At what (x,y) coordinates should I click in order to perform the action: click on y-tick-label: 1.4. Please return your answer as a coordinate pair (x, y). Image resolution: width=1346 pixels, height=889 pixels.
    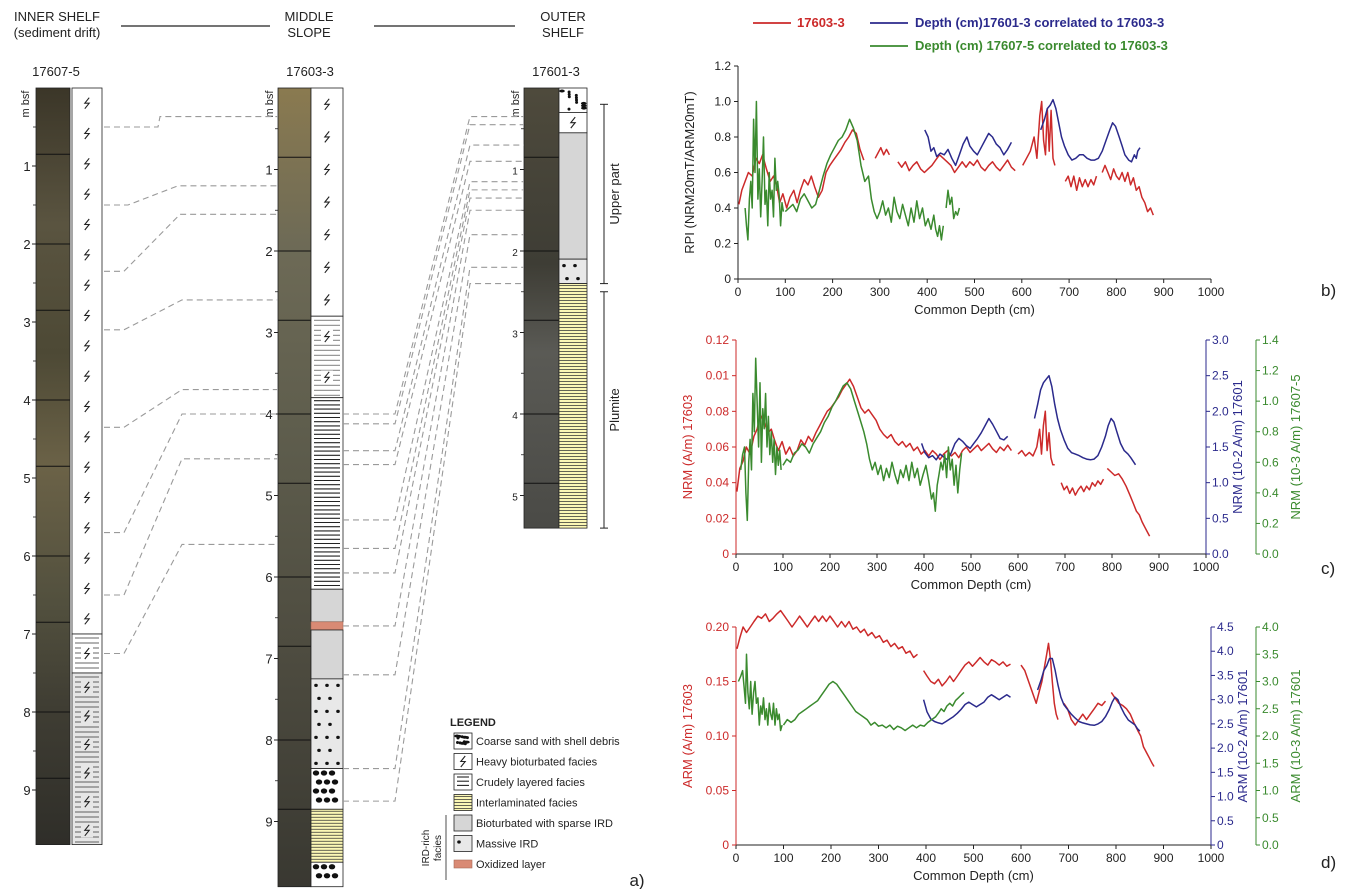
    Looking at the image, I should click on (1270, 340).